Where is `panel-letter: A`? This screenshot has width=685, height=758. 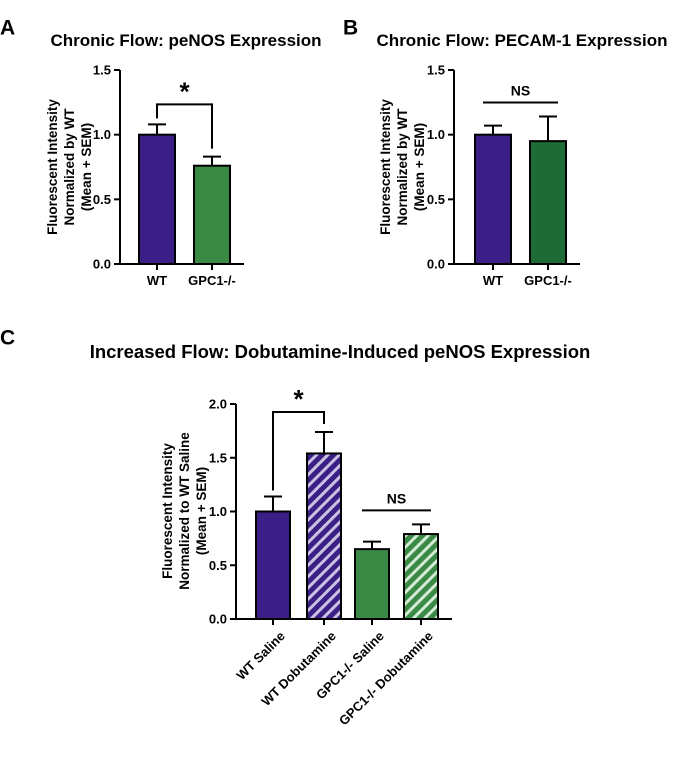 panel-letter: A is located at coordinates (7, 27).